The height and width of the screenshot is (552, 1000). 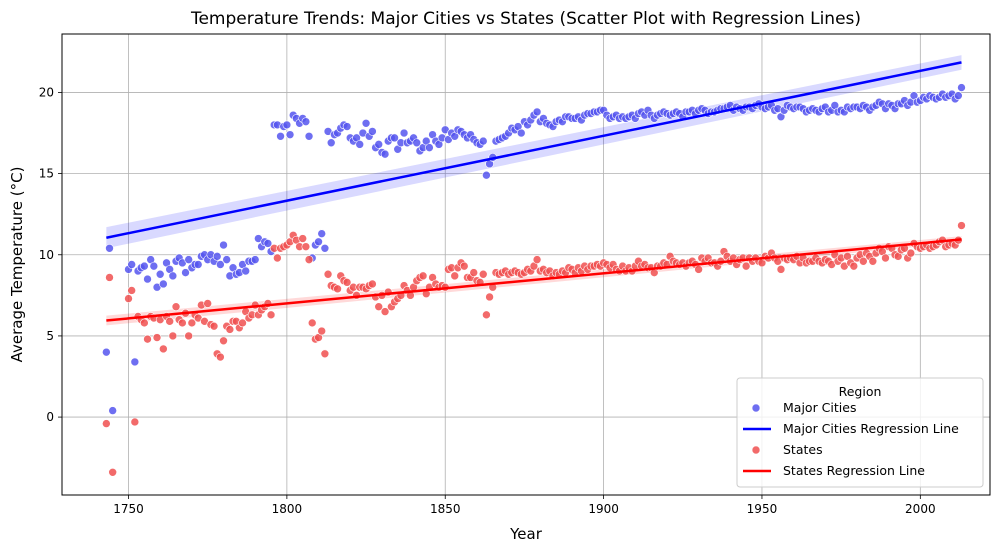 What do you see at coordinates (603, 509) in the screenshot?
I see `x-tick-label: 1900` at bounding box center [603, 509].